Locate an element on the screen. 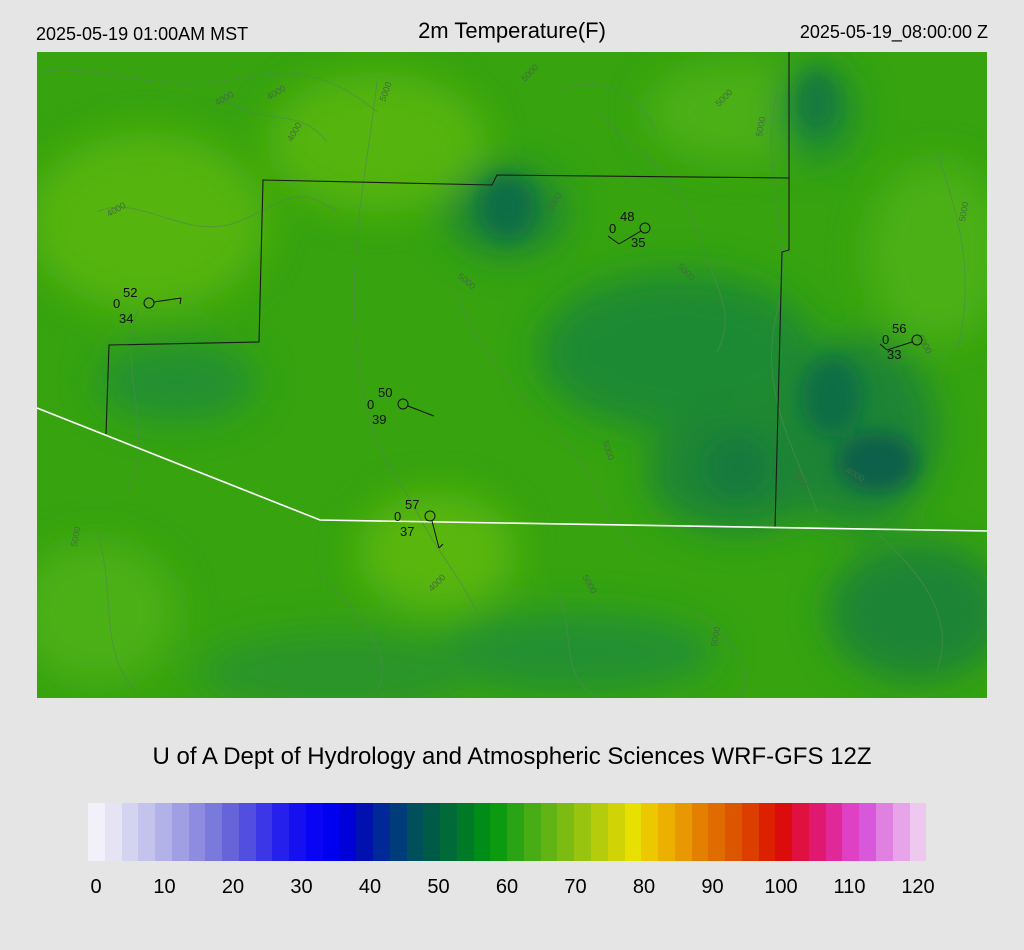 Image resolution: width=1024 pixels, height=950 pixels. colorbar-tick-labels: 0 10 20 30 40 50 60 70 80 90 100 110 120 is located at coordinates (512, 889).